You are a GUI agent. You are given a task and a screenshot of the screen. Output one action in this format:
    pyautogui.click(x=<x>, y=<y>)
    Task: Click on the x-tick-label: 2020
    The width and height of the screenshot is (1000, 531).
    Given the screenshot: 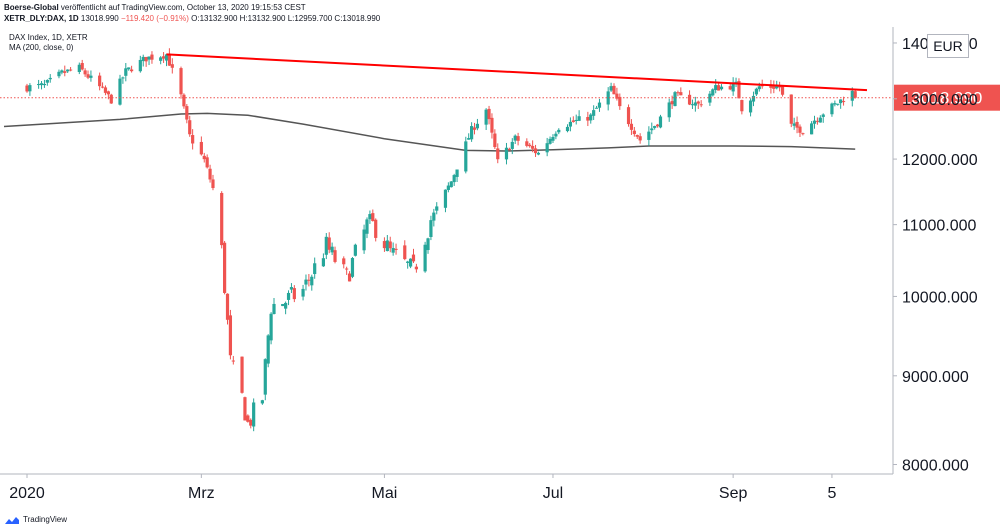 What is the action you would take?
    pyautogui.click(x=27, y=493)
    